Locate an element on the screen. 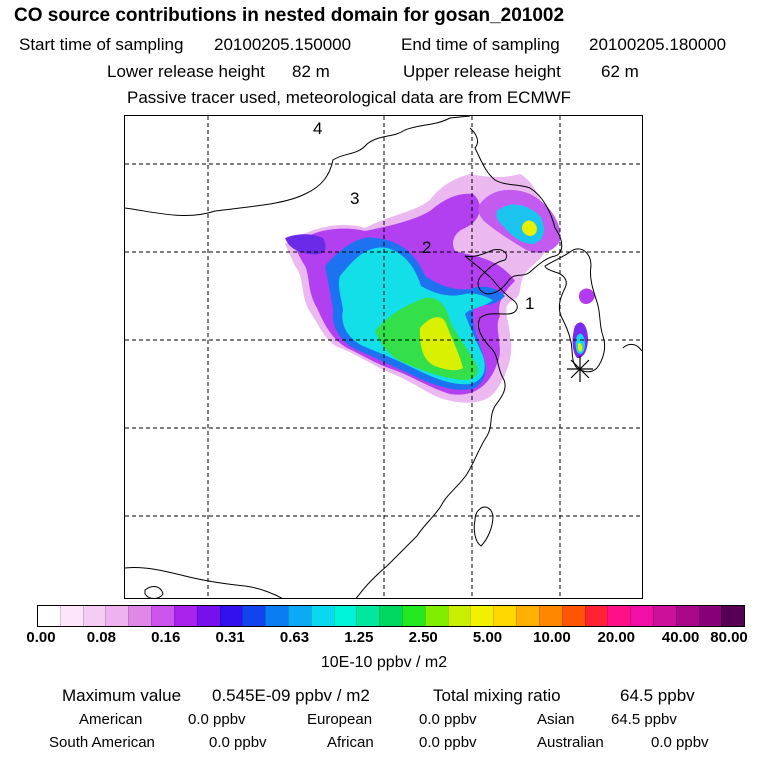 The image size is (768, 768). max-value: 0.545E-09 ppbv / m2 is located at coordinates (291, 695).